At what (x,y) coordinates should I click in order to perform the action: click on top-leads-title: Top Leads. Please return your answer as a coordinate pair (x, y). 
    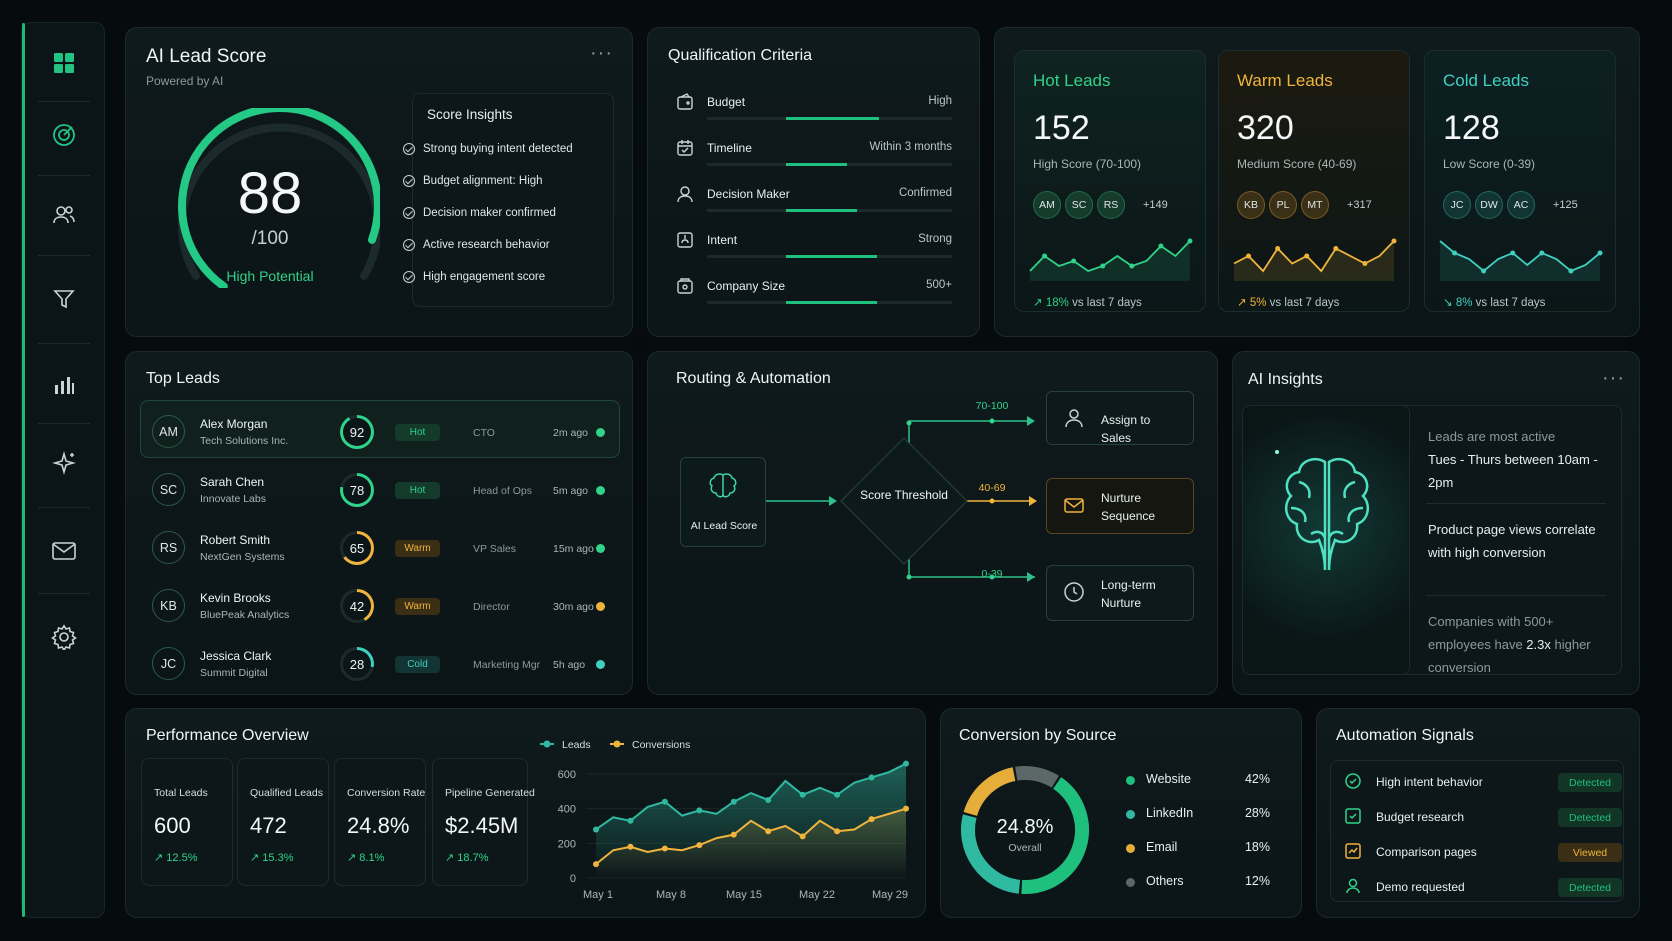
    Looking at the image, I should click on (183, 378).